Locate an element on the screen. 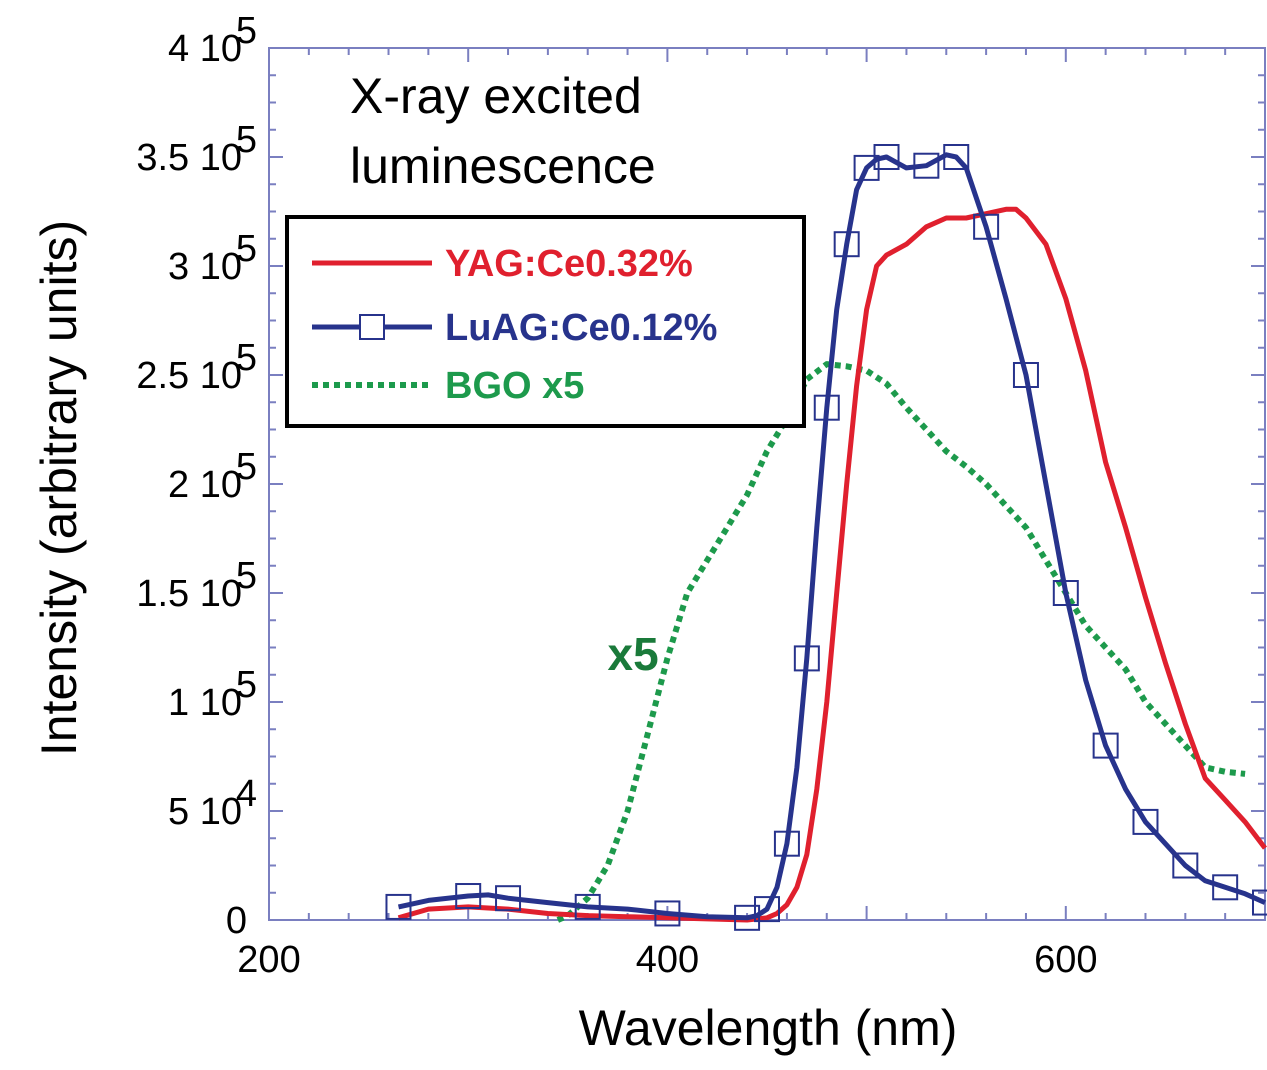 This screenshot has height=1070, width=1267. y-tick-label: 5 10 is located at coordinates (205, 812).